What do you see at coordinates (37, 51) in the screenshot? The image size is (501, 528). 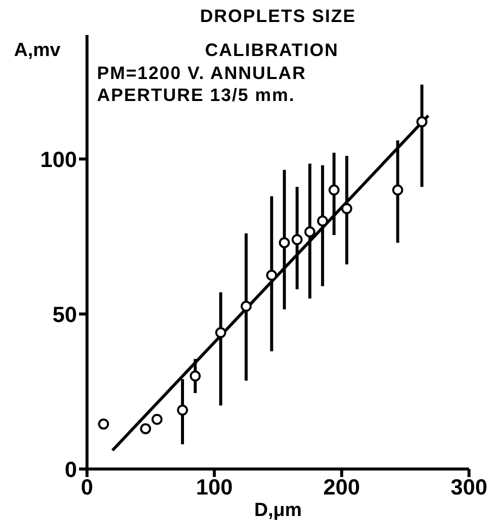 I see `y-axis-title: A,mv` at bounding box center [37, 51].